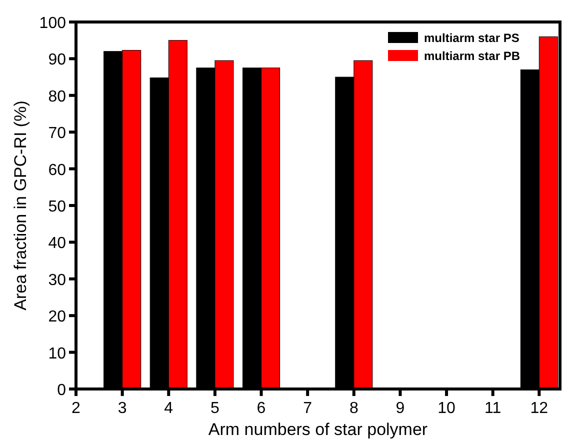  What do you see at coordinates (215, 408) in the screenshot?
I see `x-tick-label: 5` at bounding box center [215, 408].